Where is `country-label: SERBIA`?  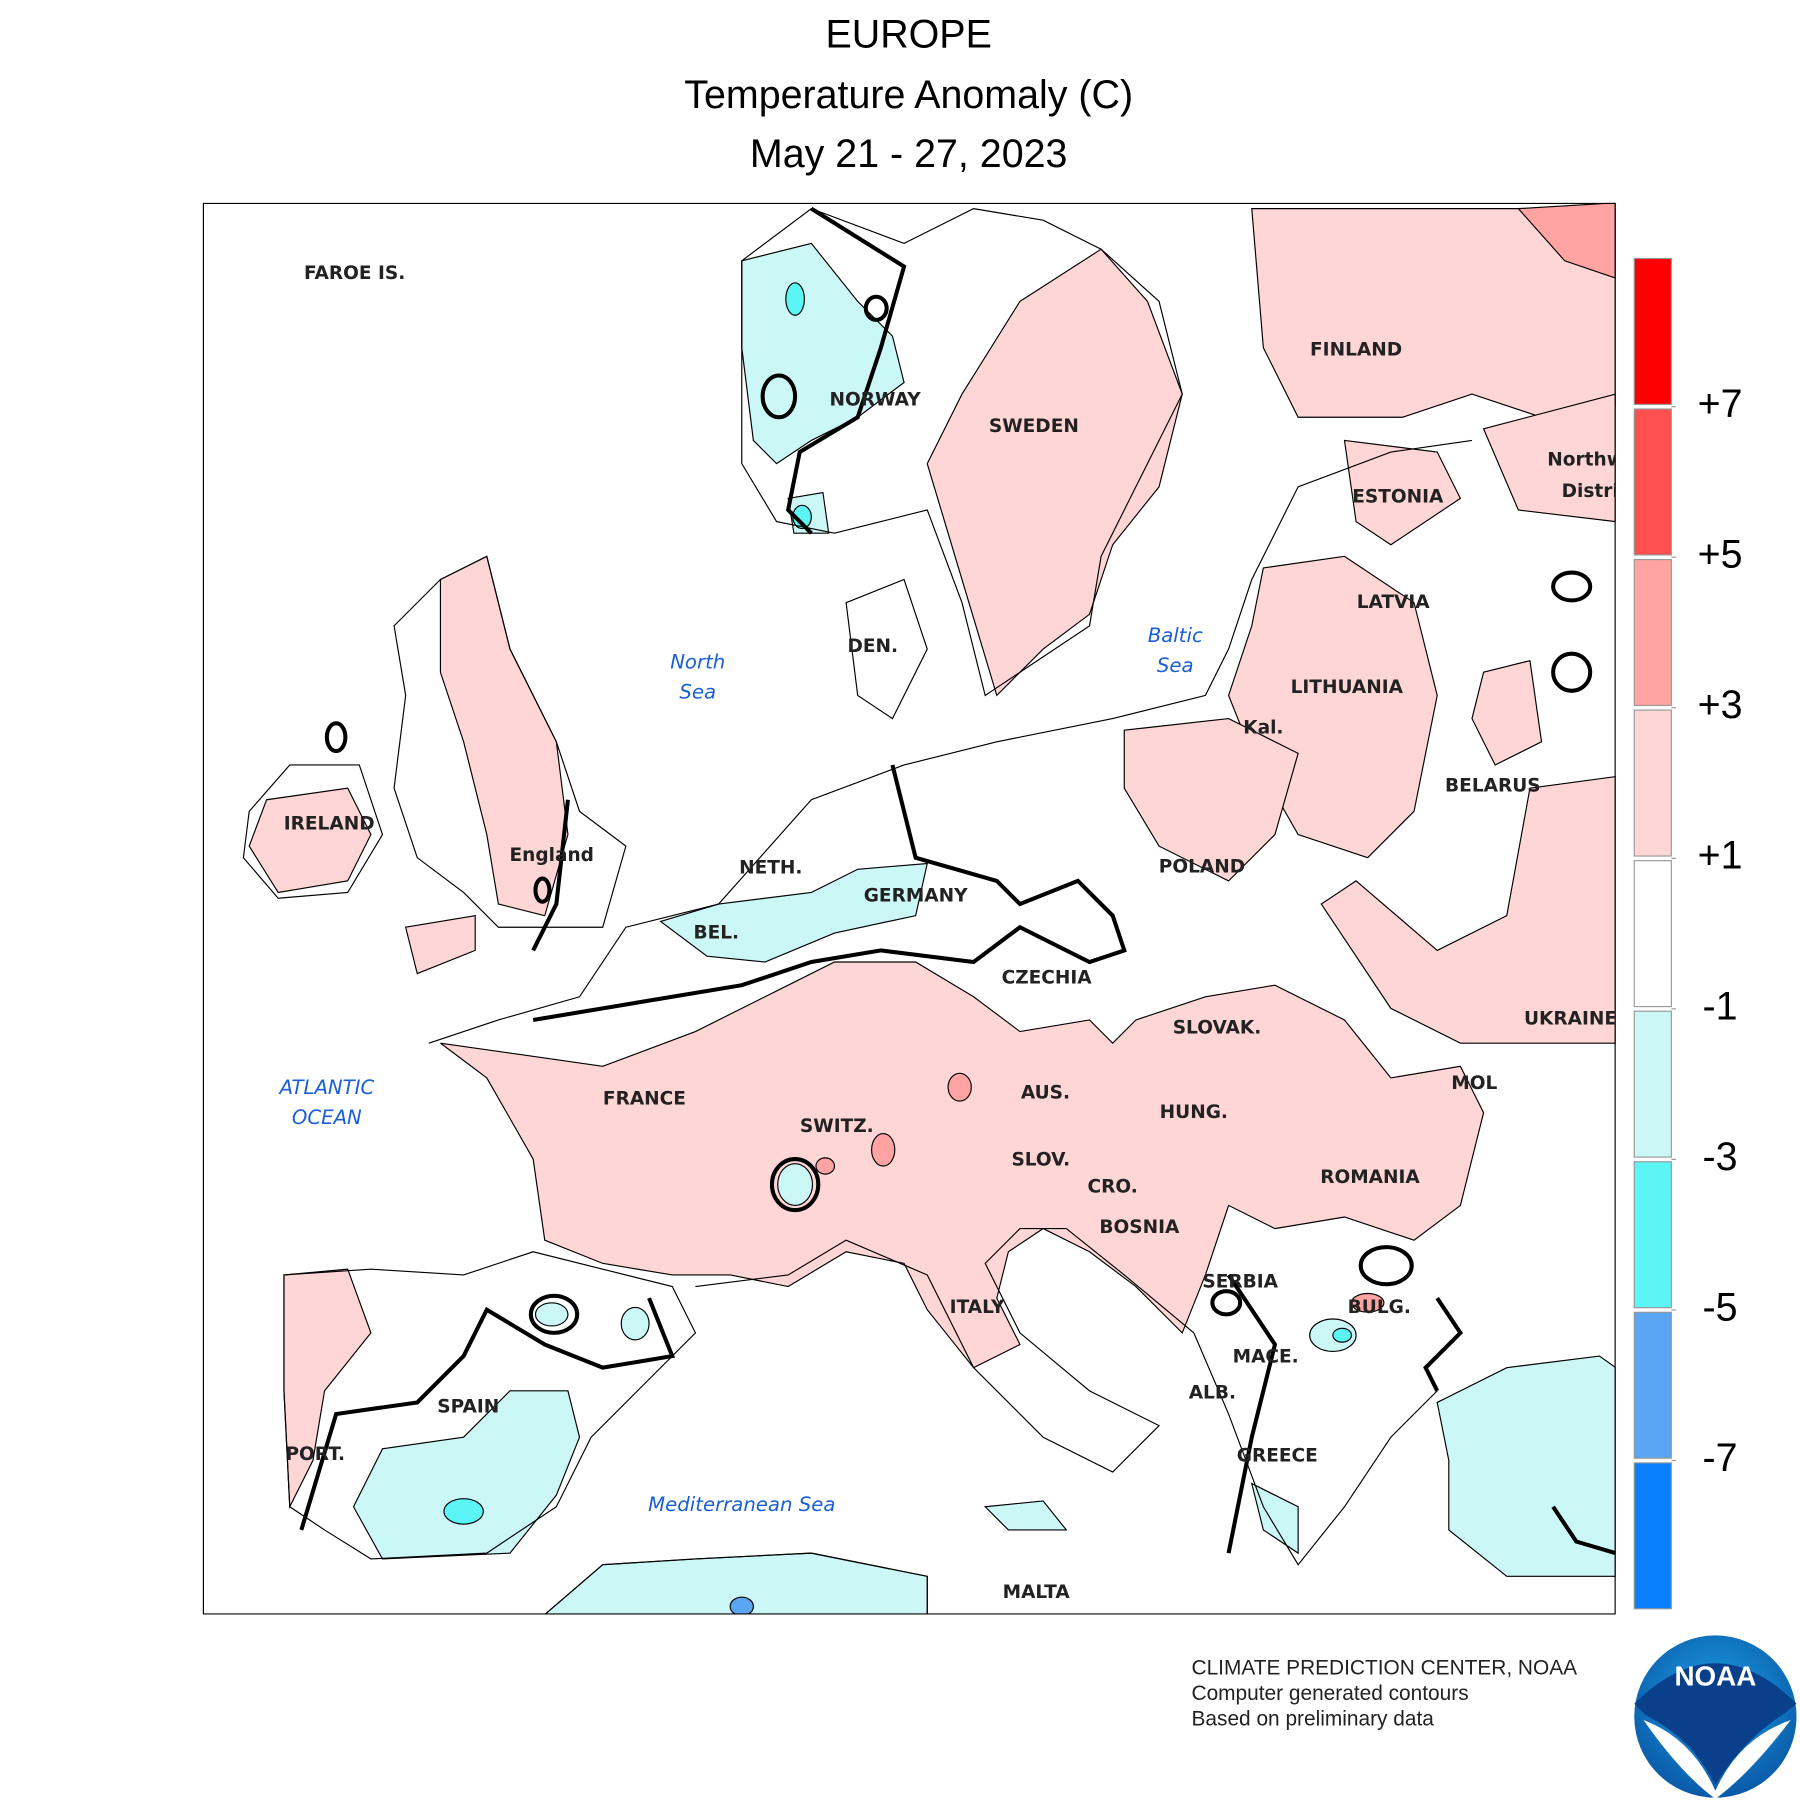
country-label: SERBIA is located at coordinates (1240, 1281).